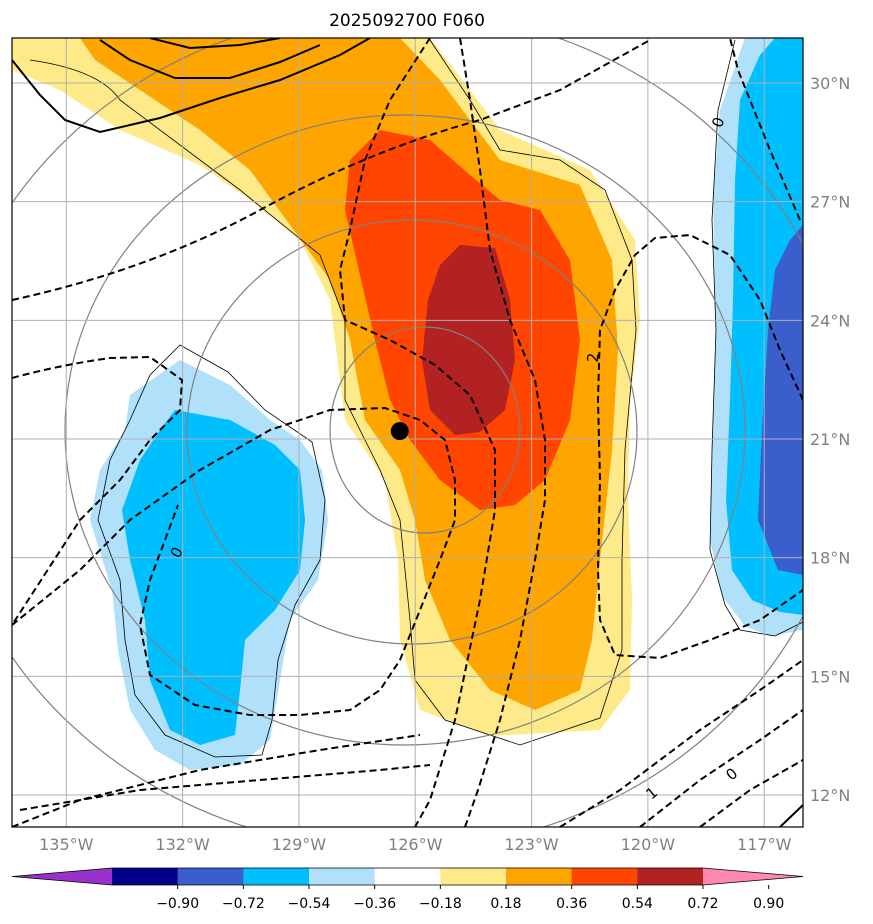  Describe the element at coordinates (753, 876) in the screenshot. I see `colorbar-extend-high` at that location.